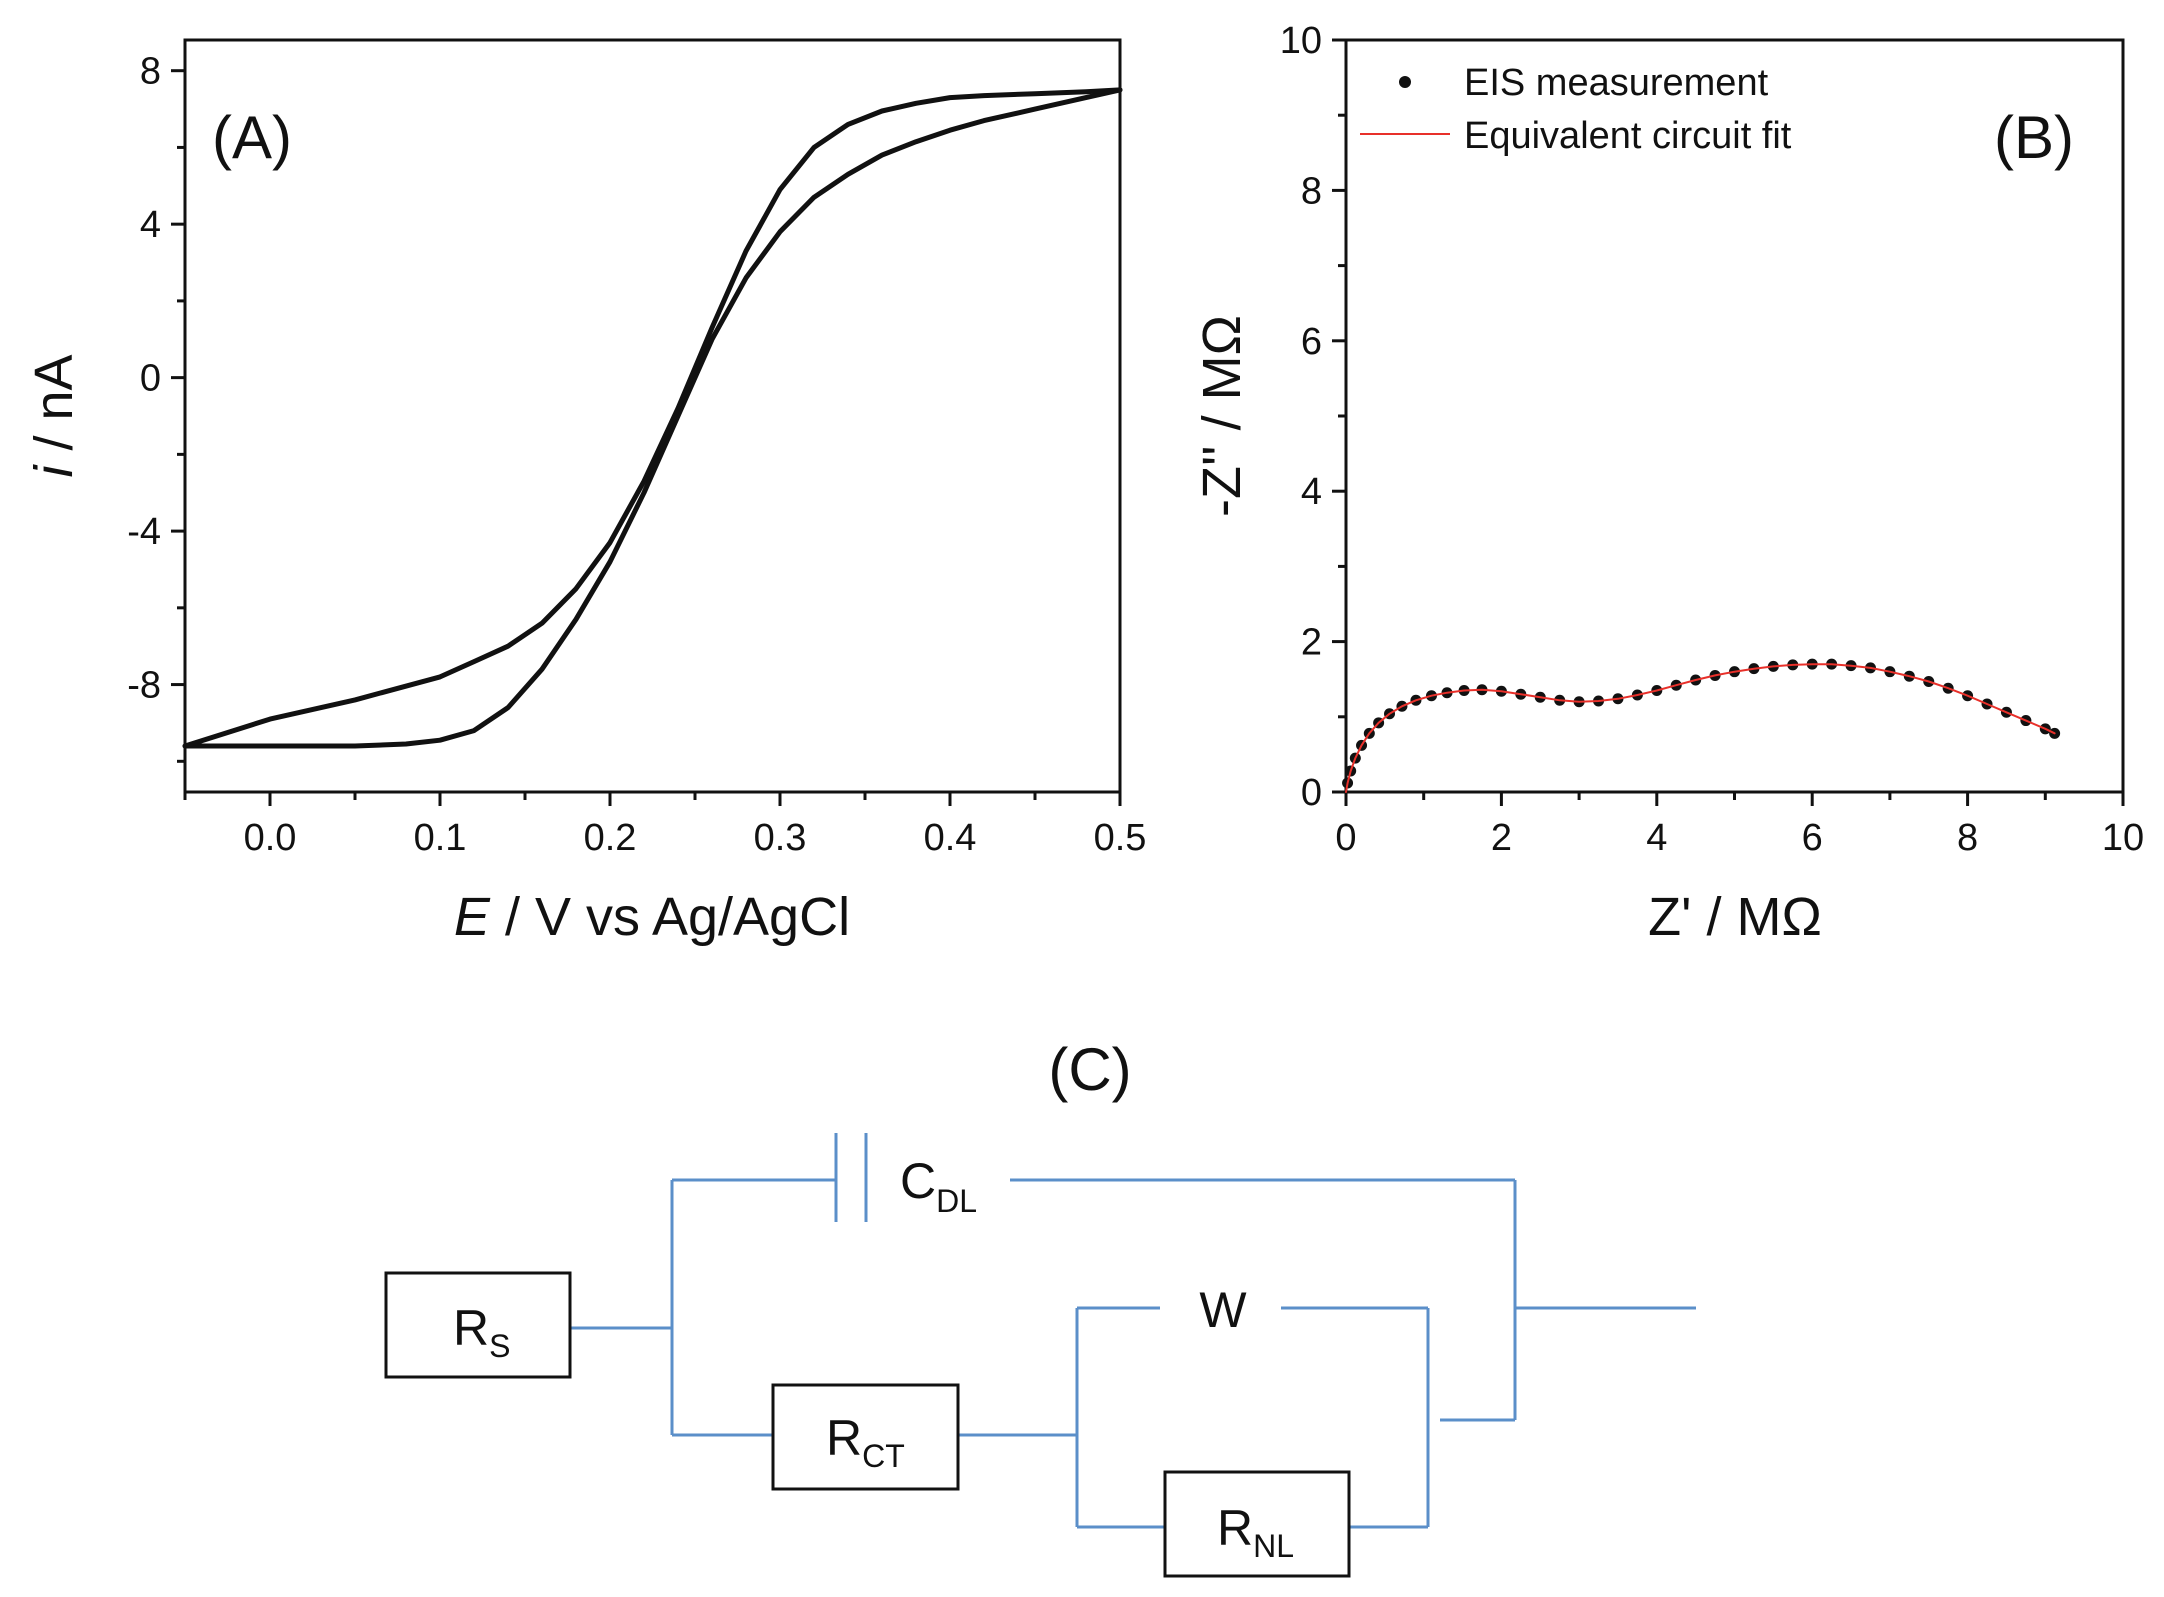 Image resolution: width=2164 pixels, height=1597 pixels. I want to click on a-x-tick-label: 0.2, so click(610, 838).